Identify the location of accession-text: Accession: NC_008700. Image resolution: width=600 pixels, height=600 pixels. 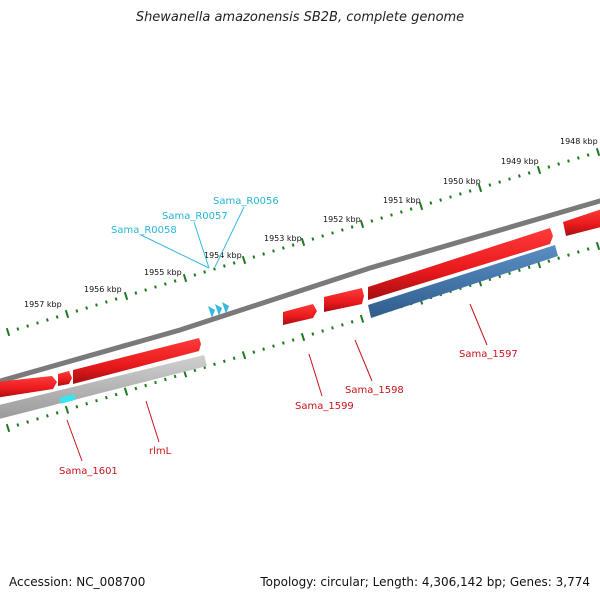
(77, 582).